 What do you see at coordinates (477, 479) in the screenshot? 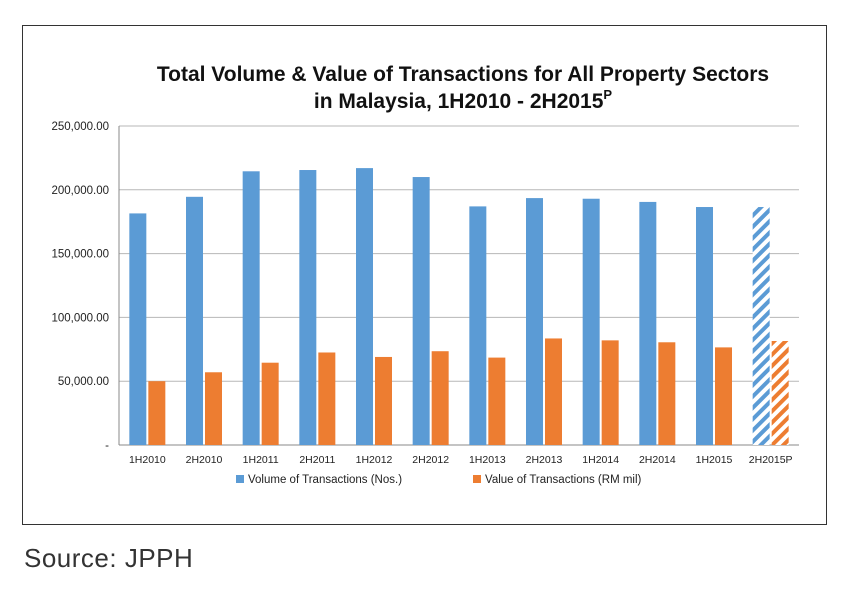
I see `legend-value-swatch` at bounding box center [477, 479].